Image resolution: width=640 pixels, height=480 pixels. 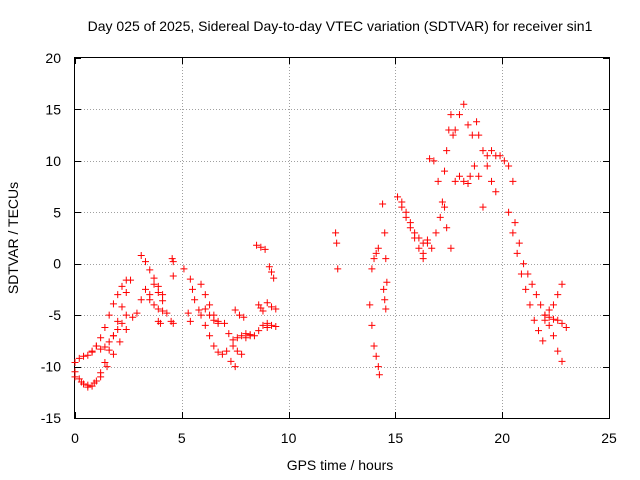 What do you see at coordinates (231, 359) in the screenshot?
I see `series-arc-p` at bounding box center [231, 359].